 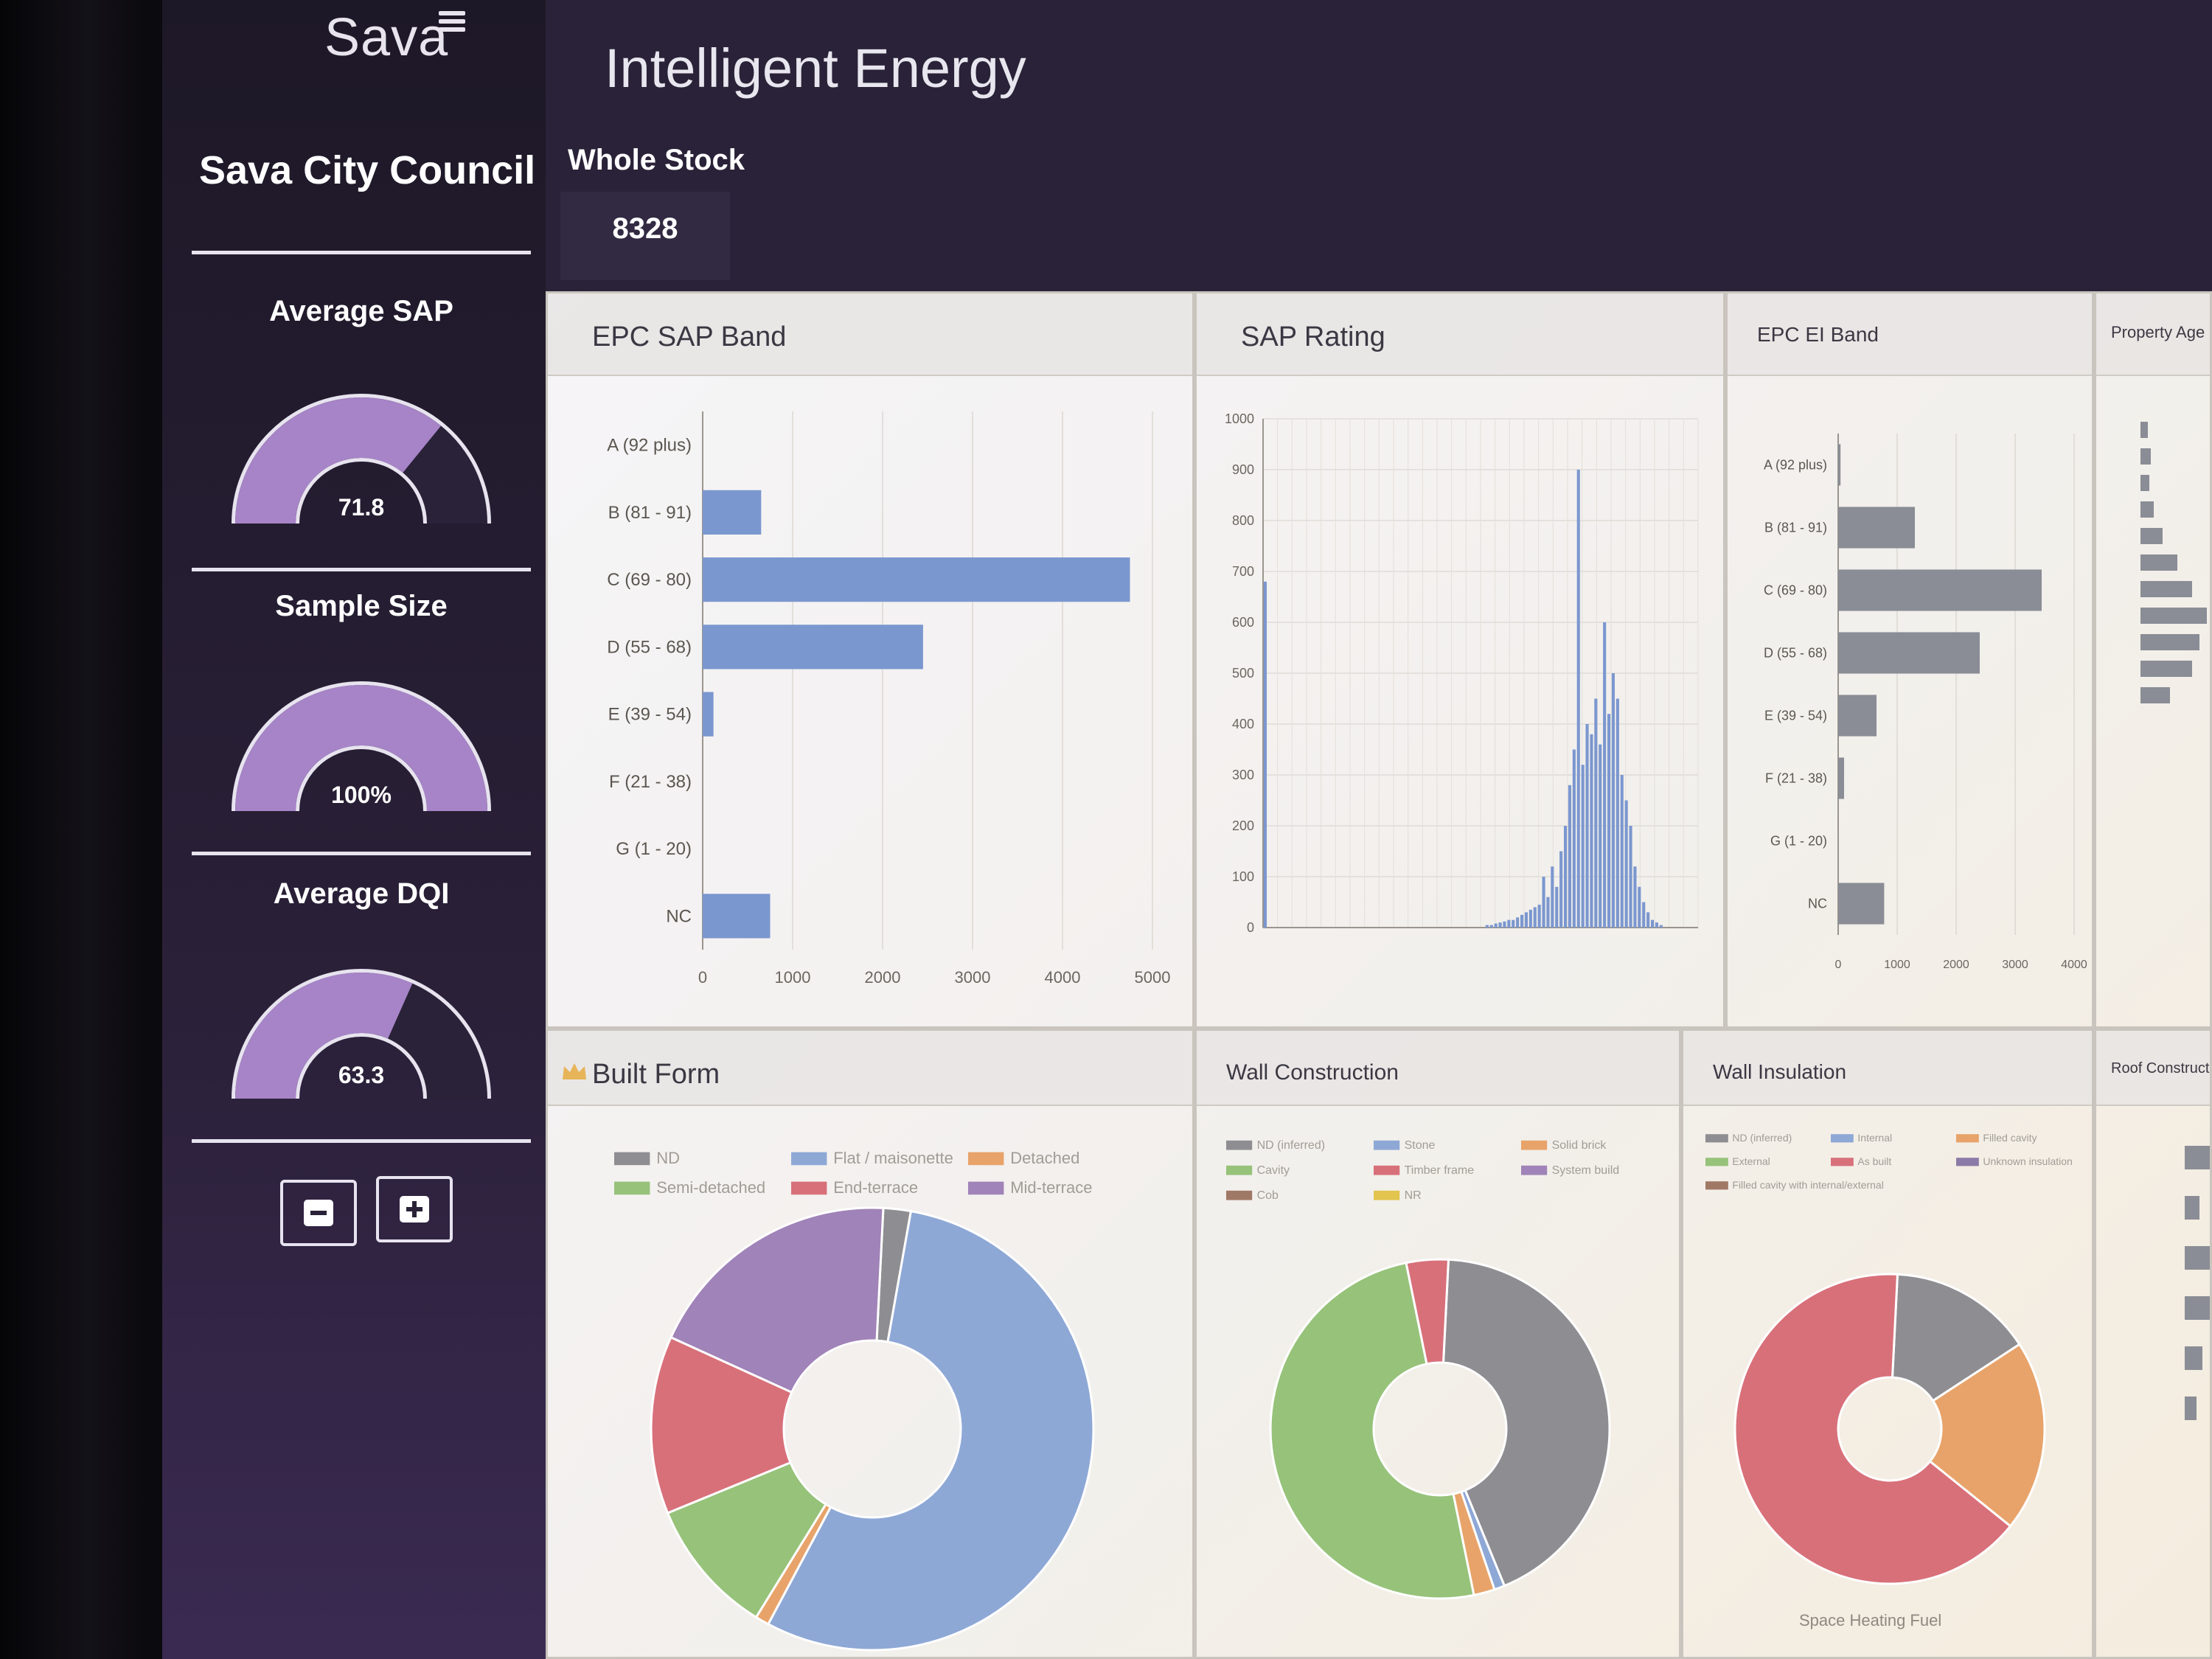 What do you see at coordinates (645, 236) in the screenshot?
I see `kpi-card: 8328` at bounding box center [645, 236].